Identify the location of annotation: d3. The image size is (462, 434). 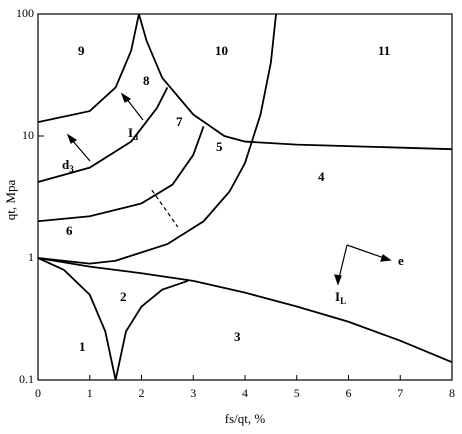
(68, 165).